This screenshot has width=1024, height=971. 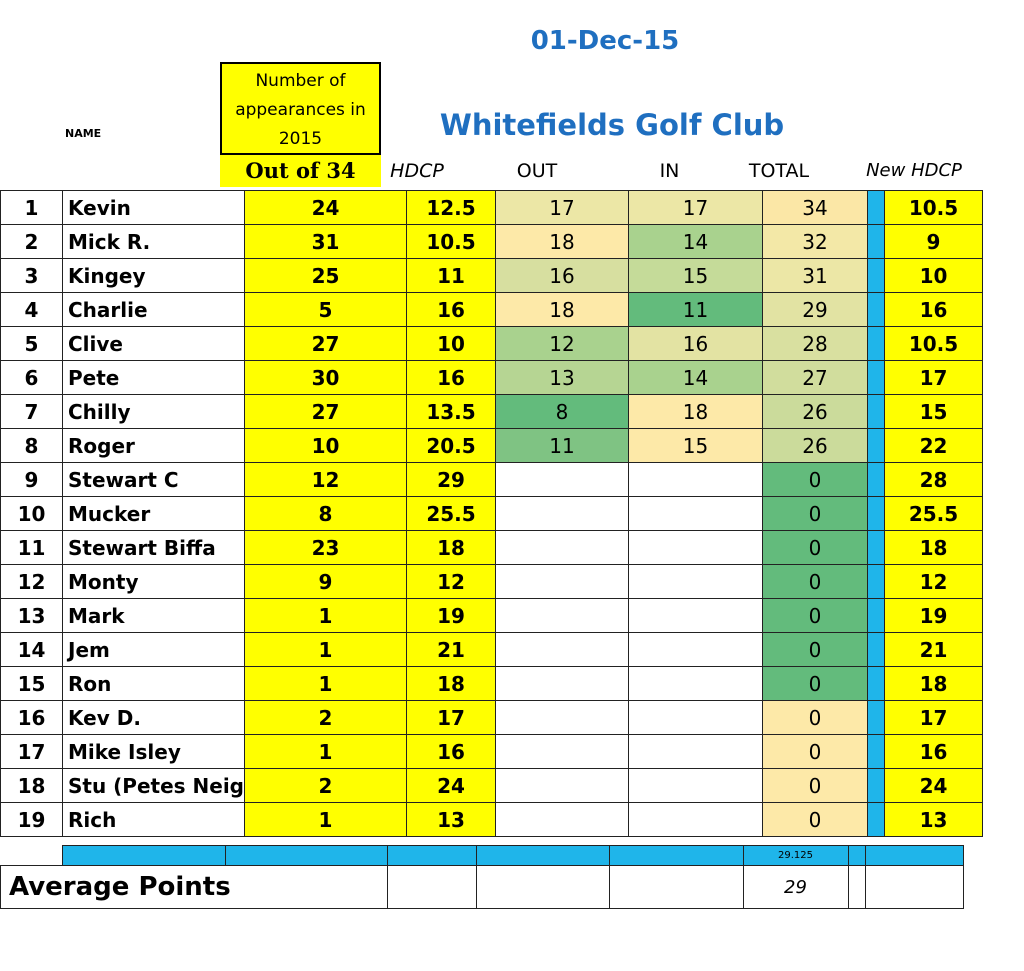 What do you see at coordinates (325, 241) in the screenshot?
I see `appearances-count: 31` at bounding box center [325, 241].